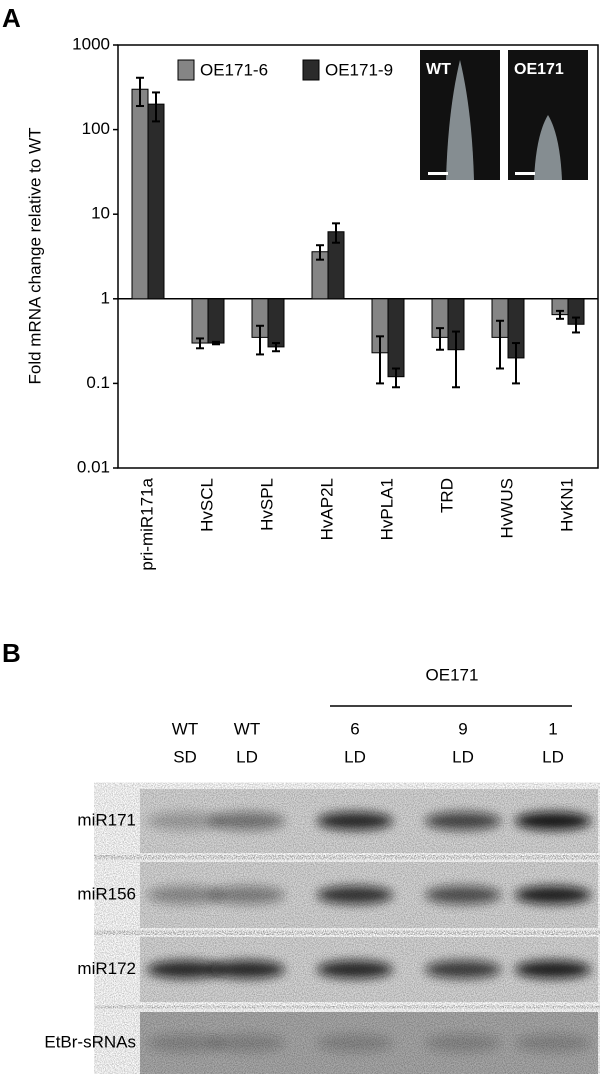  Describe the element at coordinates (11, 18) in the screenshot. I see `panel-label: A` at that location.